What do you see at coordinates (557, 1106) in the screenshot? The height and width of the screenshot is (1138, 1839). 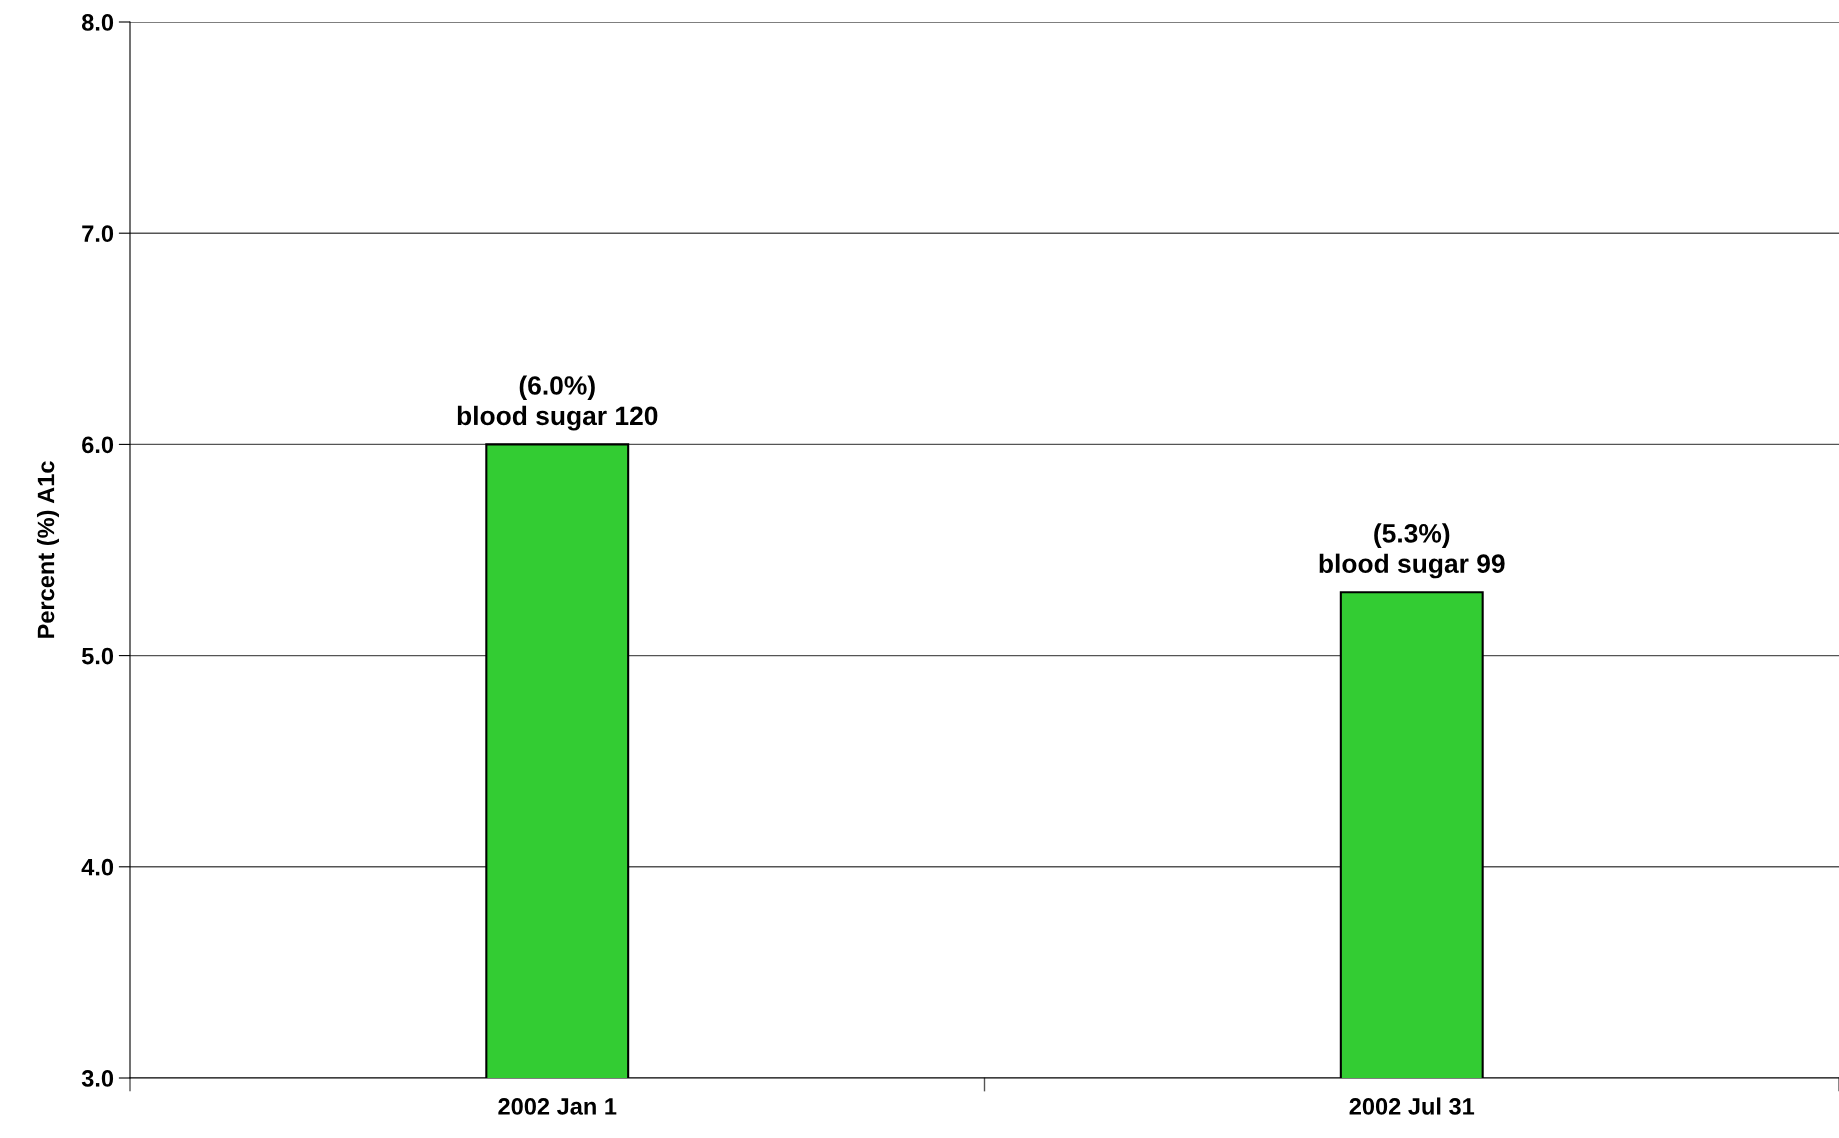 I see `x-tick-label: 2002 Jan 1` at bounding box center [557, 1106].